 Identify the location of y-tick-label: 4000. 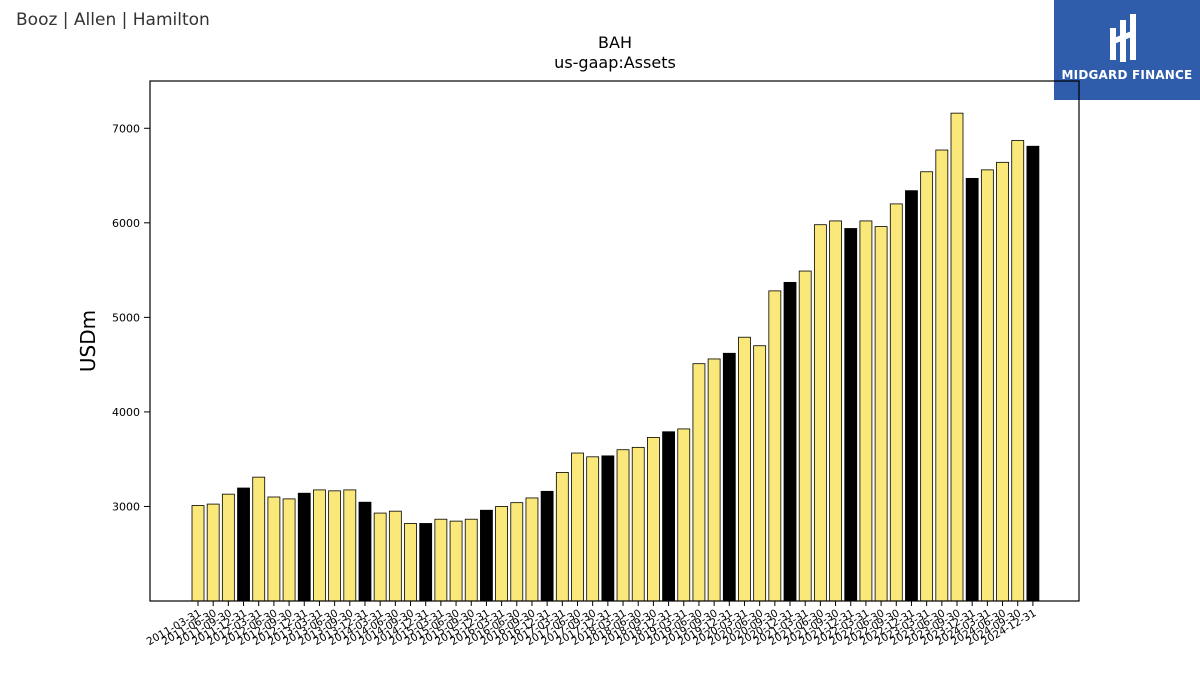
(126, 412).